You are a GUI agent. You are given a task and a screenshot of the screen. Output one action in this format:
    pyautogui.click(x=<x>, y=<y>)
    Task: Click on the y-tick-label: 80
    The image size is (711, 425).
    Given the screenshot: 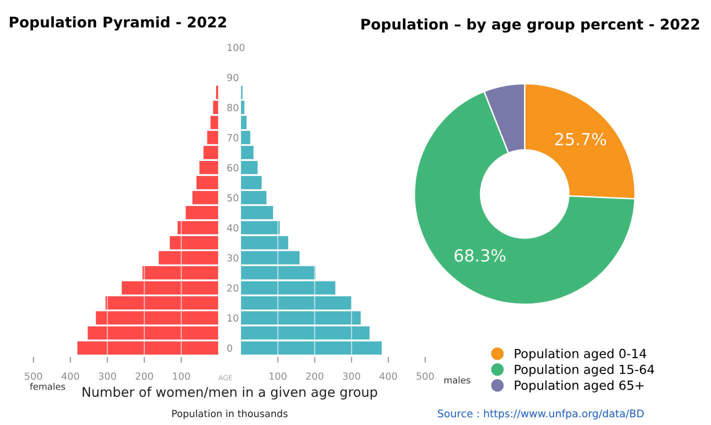 What is the action you would take?
    pyautogui.click(x=232, y=108)
    